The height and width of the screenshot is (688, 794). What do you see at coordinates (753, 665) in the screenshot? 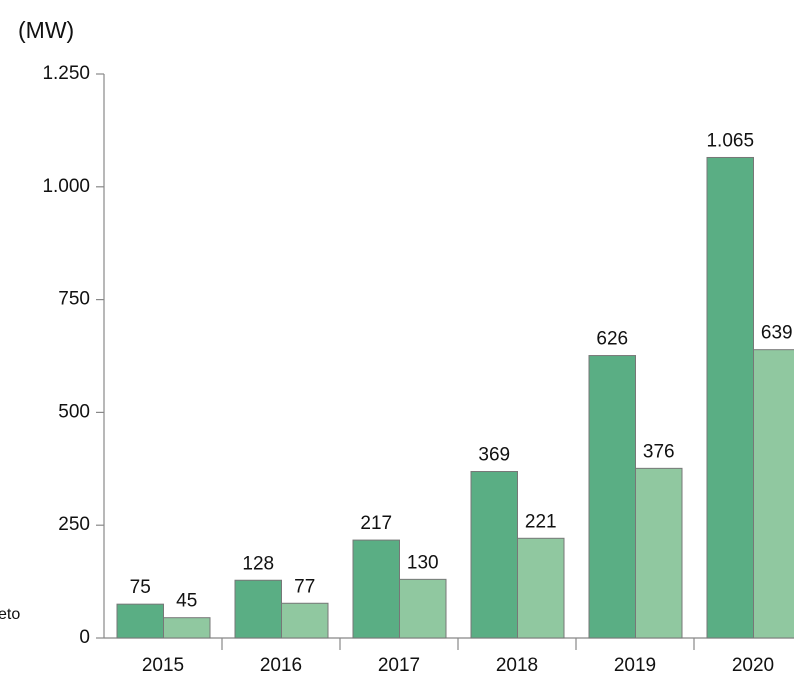
I see `x-tick-label: 2020` at bounding box center [753, 665].